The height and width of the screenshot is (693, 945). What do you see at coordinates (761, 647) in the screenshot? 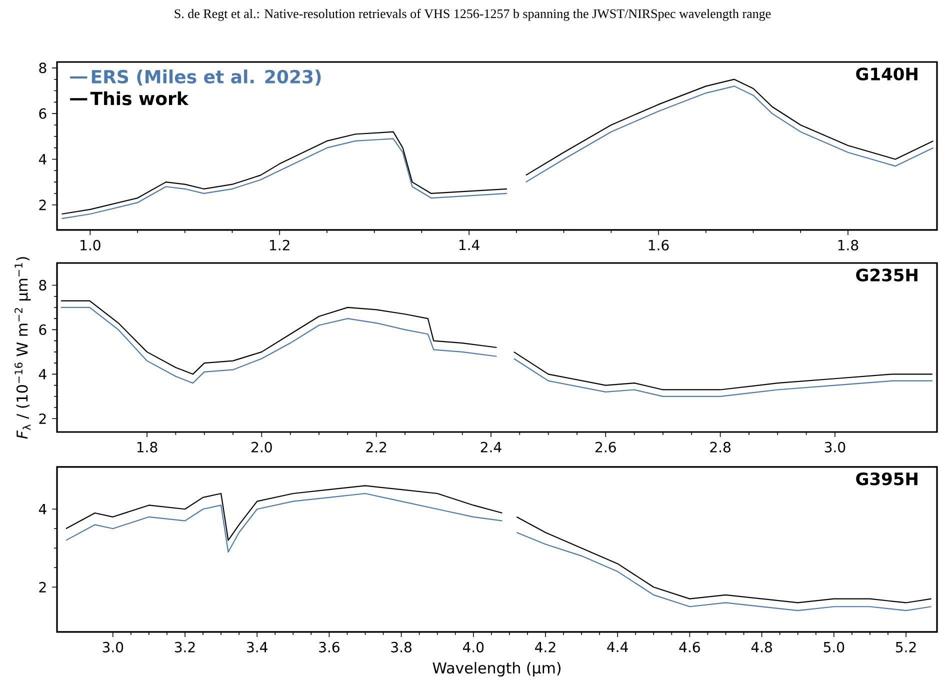
I see `x-tick-label: 4.8` at bounding box center [761, 647].